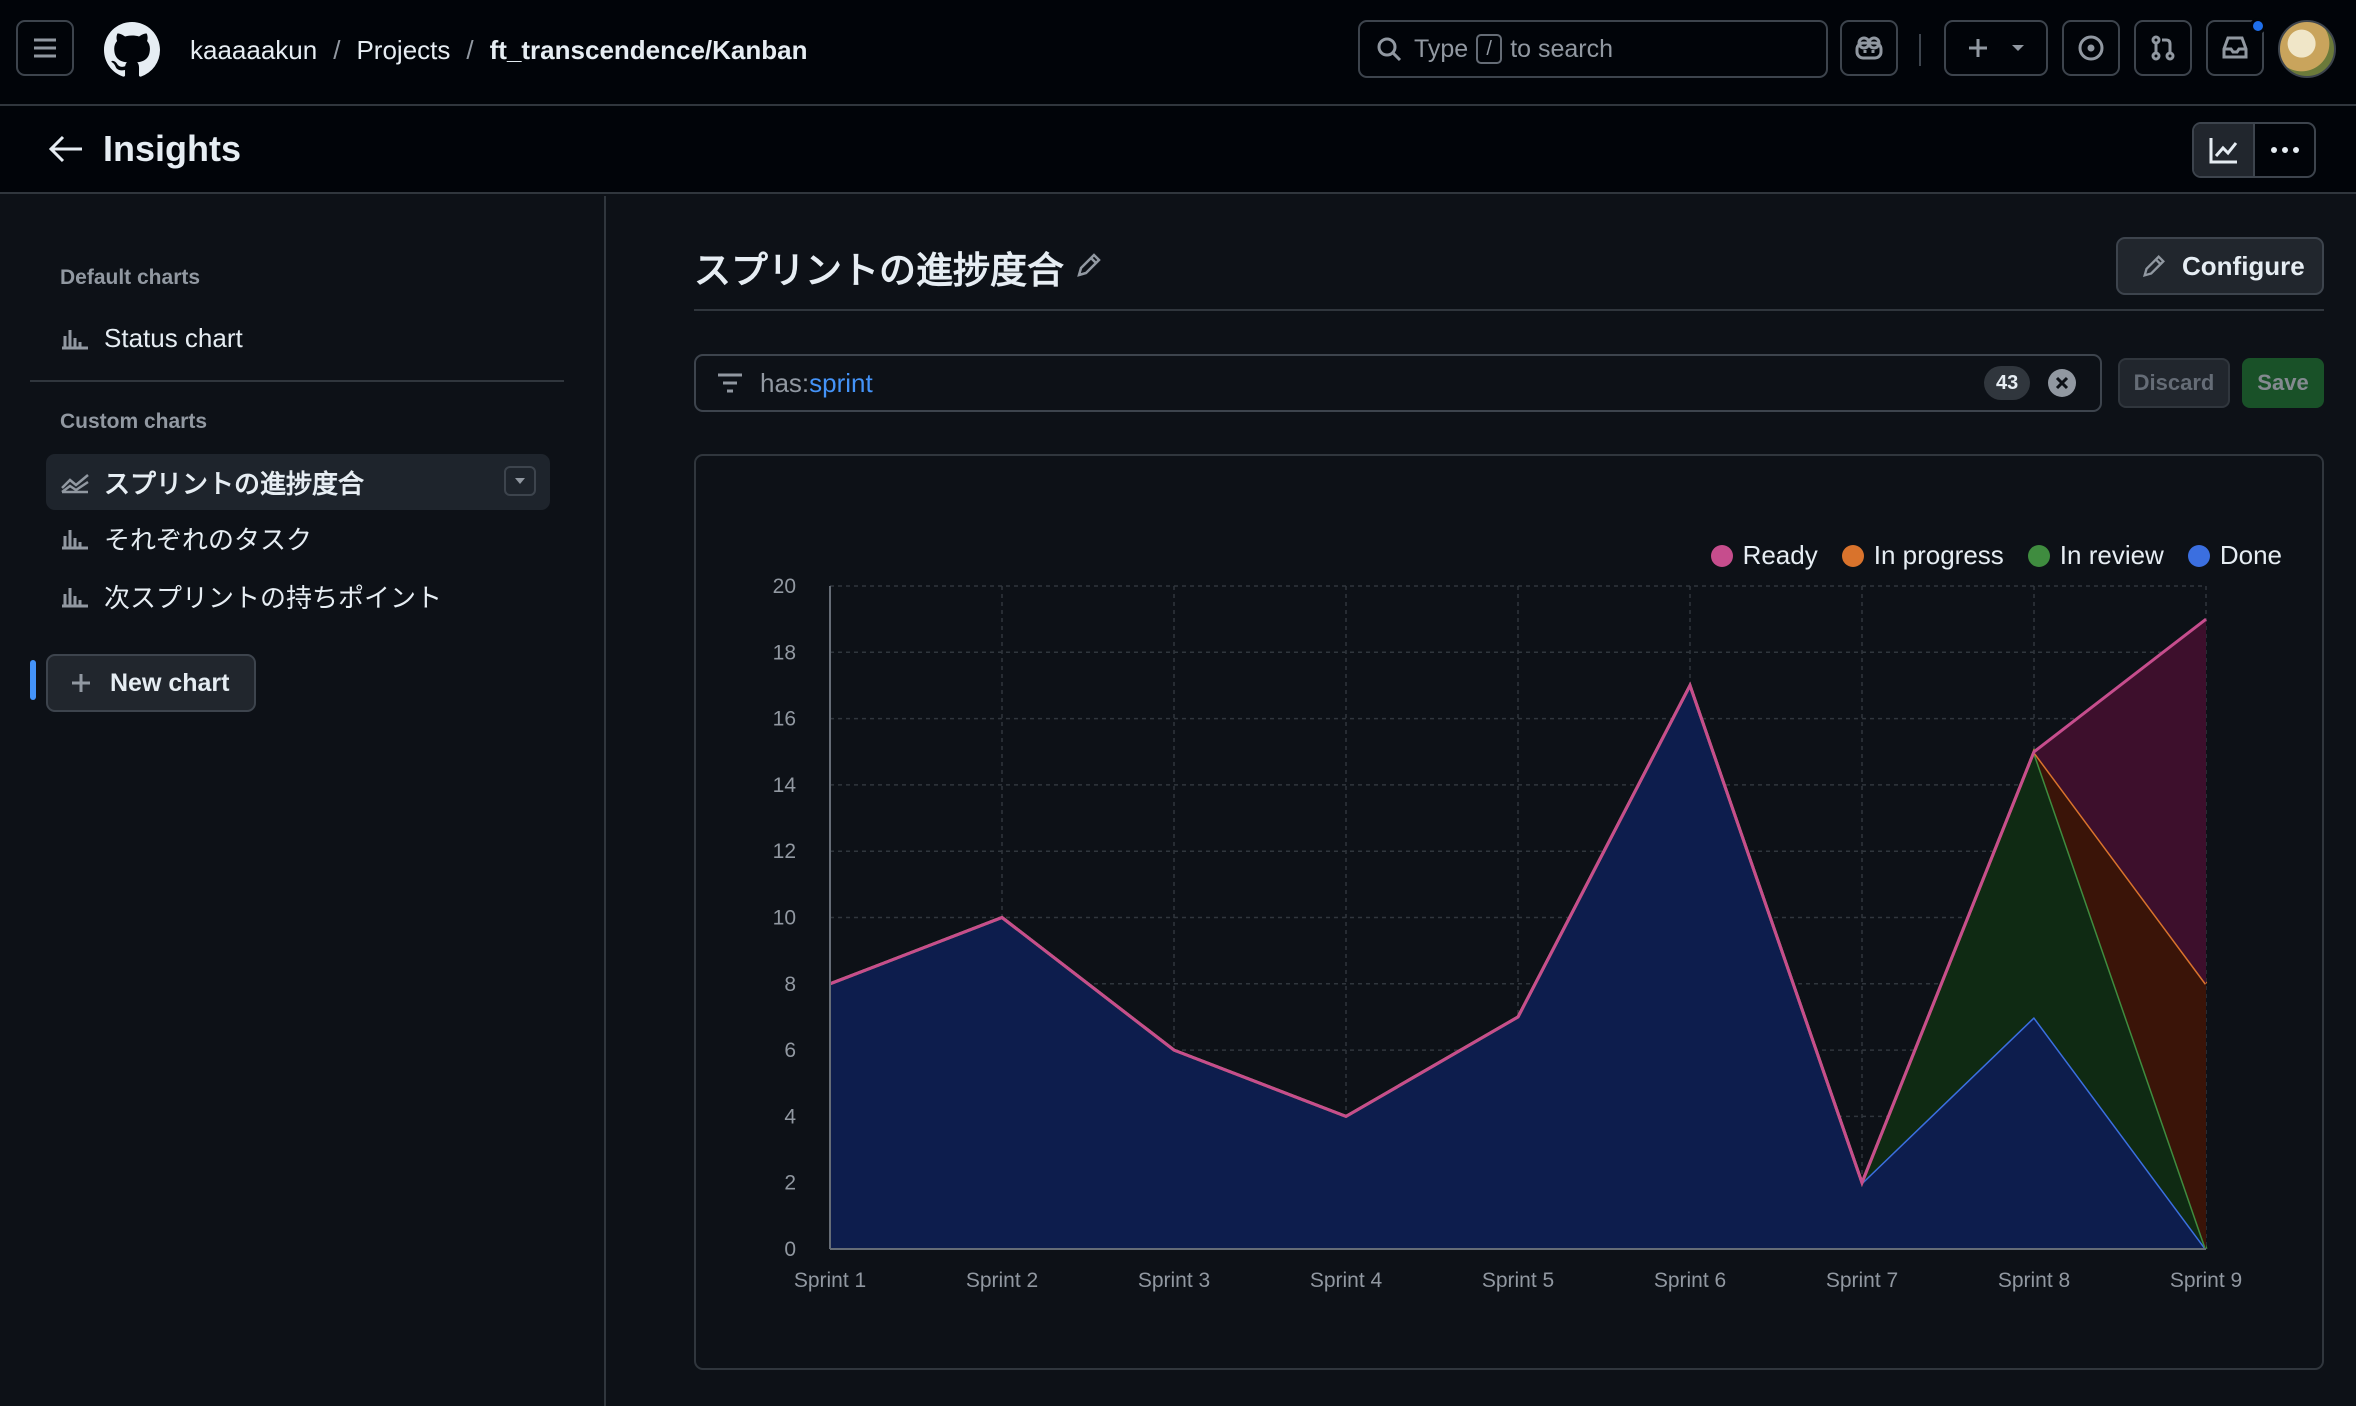 This screenshot has height=1406, width=2356. I want to click on chart-legend: Ready In progress In review Done, so click(1996, 555).